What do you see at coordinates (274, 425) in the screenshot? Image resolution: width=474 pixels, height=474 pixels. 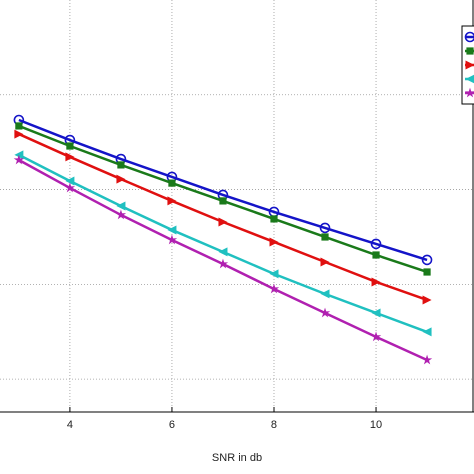 I see `x-tick-label: 8` at bounding box center [274, 425].